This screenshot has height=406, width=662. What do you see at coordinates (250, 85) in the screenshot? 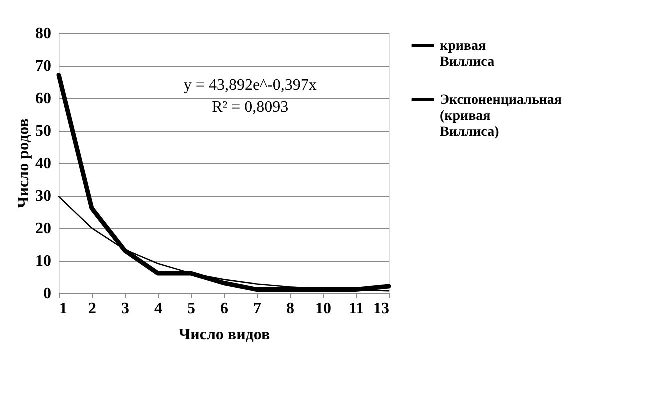
I see `annotation: y = 43,892e^-0,397x` at bounding box center [250, 85].